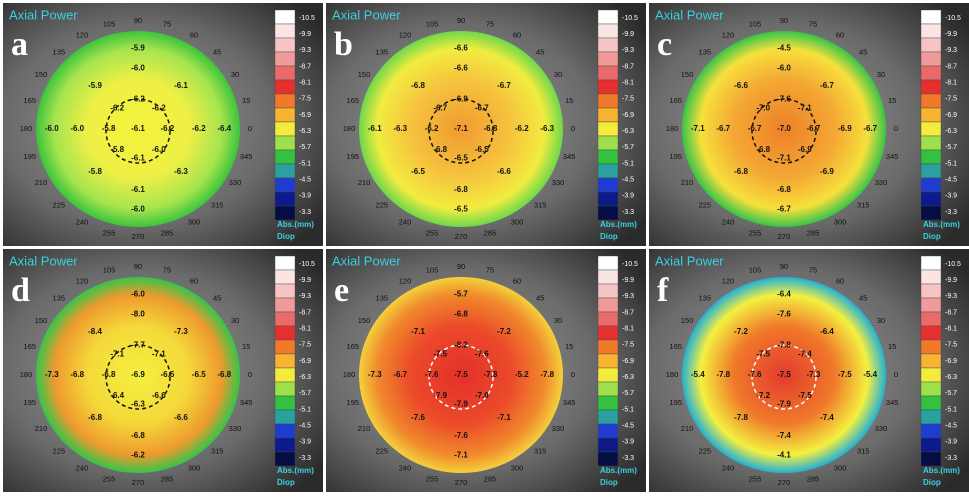  I want to click on angle-label: 285, so click(813, 478).